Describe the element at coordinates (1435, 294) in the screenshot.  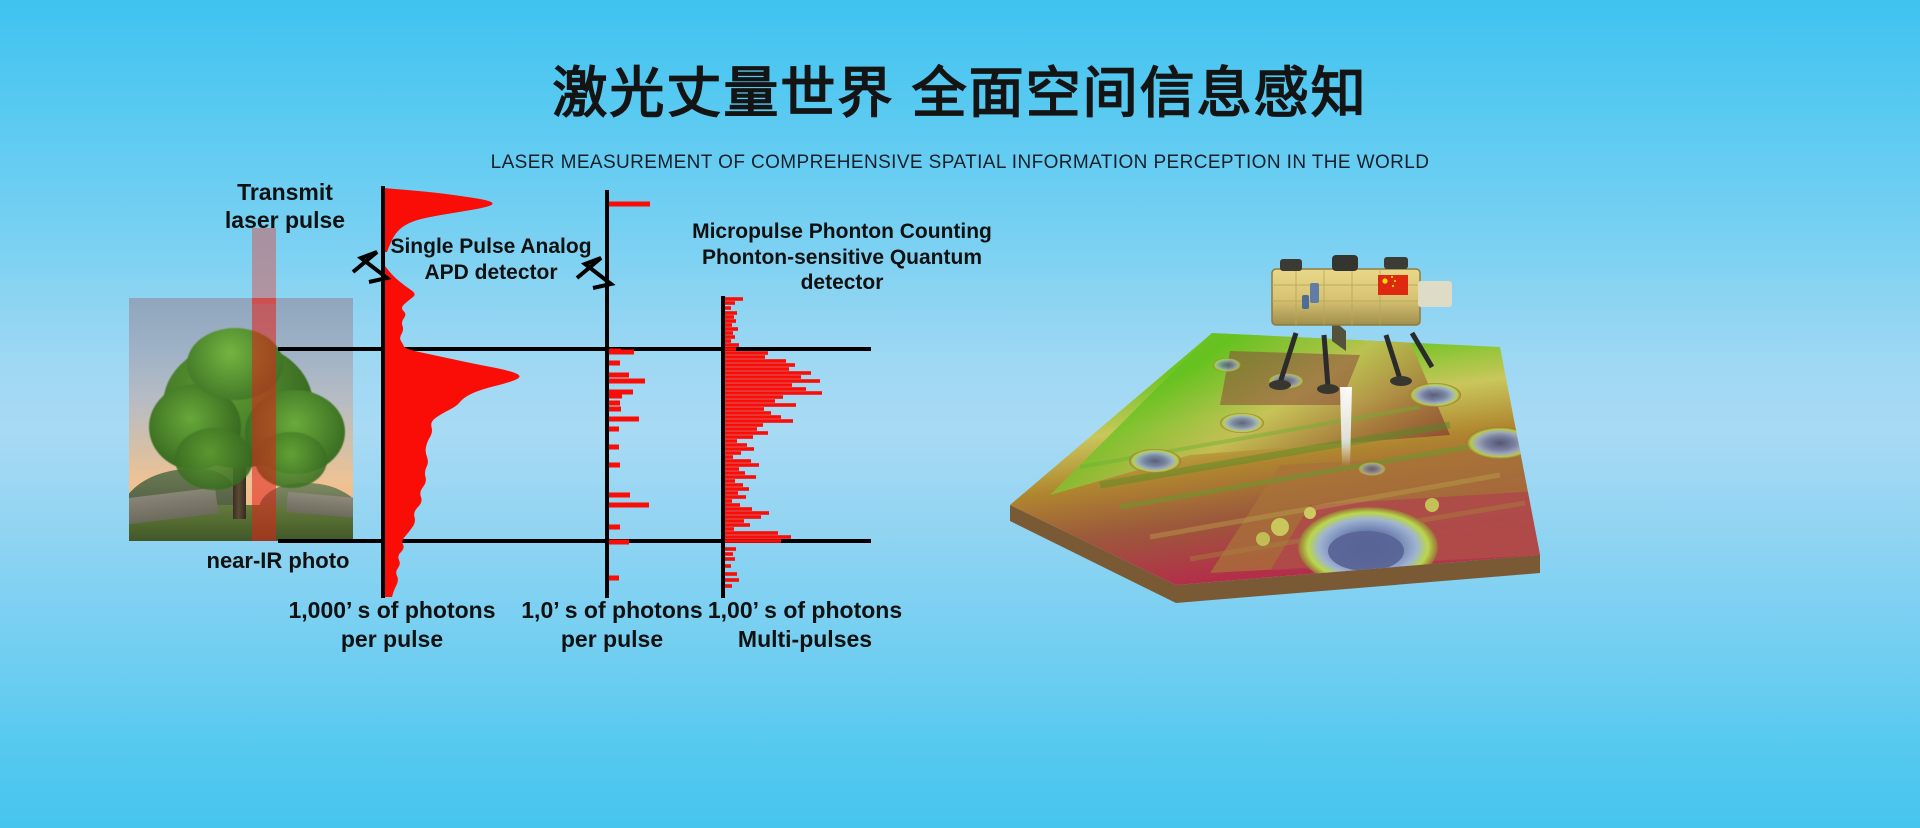
I see `lander-solar-panel` at that location.